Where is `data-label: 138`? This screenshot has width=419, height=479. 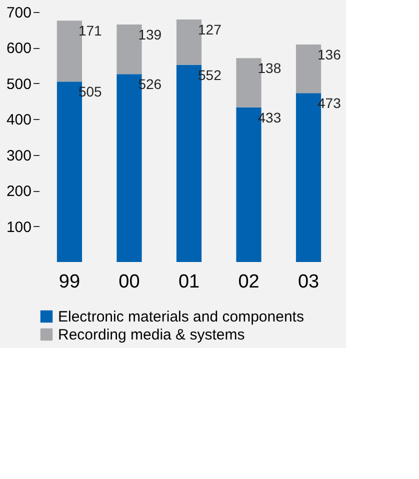 data-label: 138 is located at coordinates (270, 68).